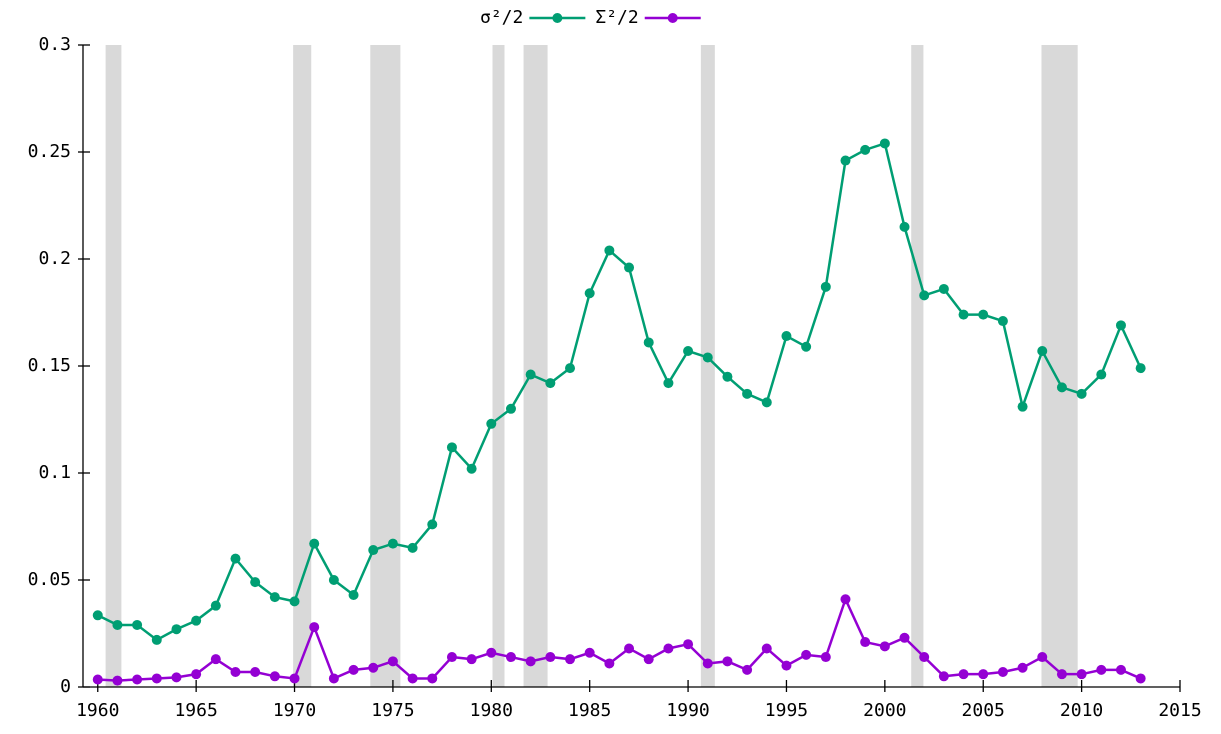  I want to click on x-tick-label: 1980, so click(491, 710).